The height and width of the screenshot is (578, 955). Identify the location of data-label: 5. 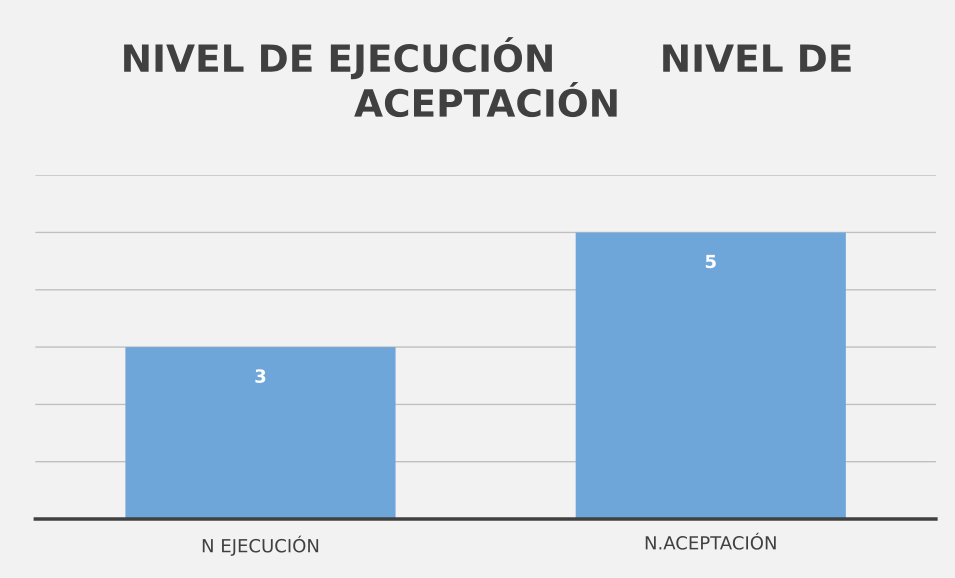
(711, 261).